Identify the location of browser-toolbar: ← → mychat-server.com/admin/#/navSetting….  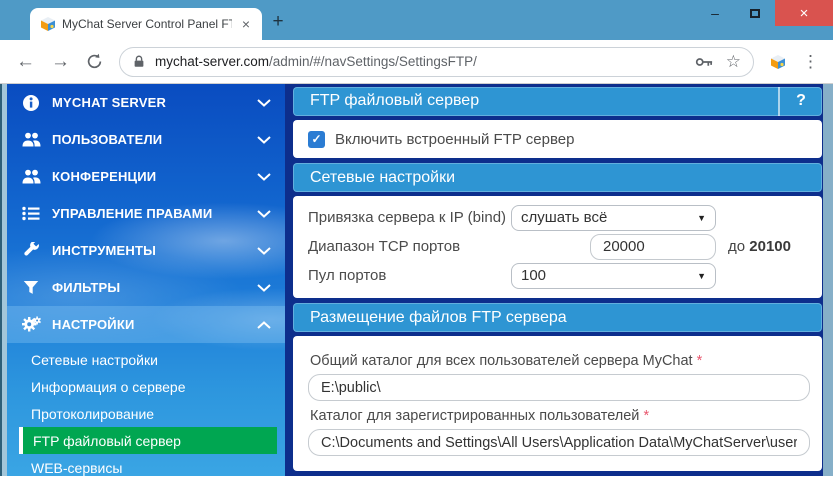
(416, 62).